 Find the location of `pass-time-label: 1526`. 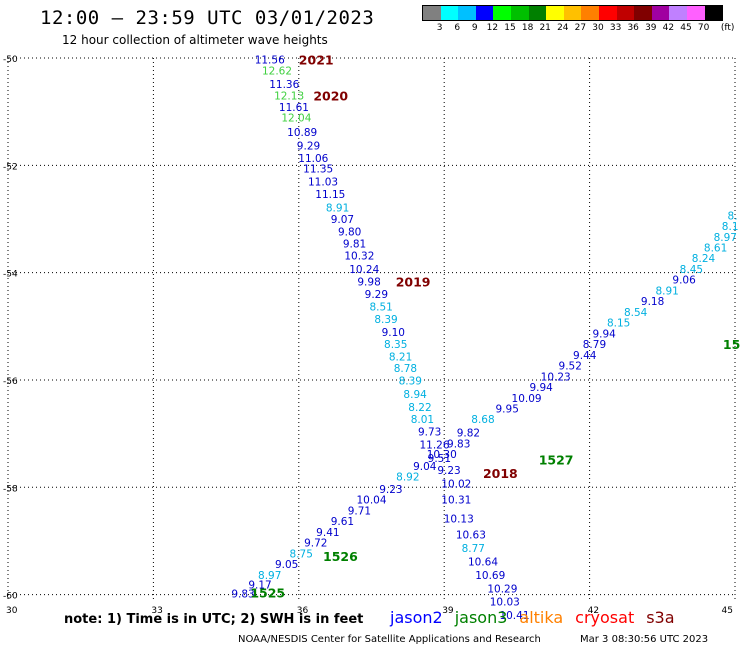

pass-time-label: 1526 is located at coordinates (340, 556).